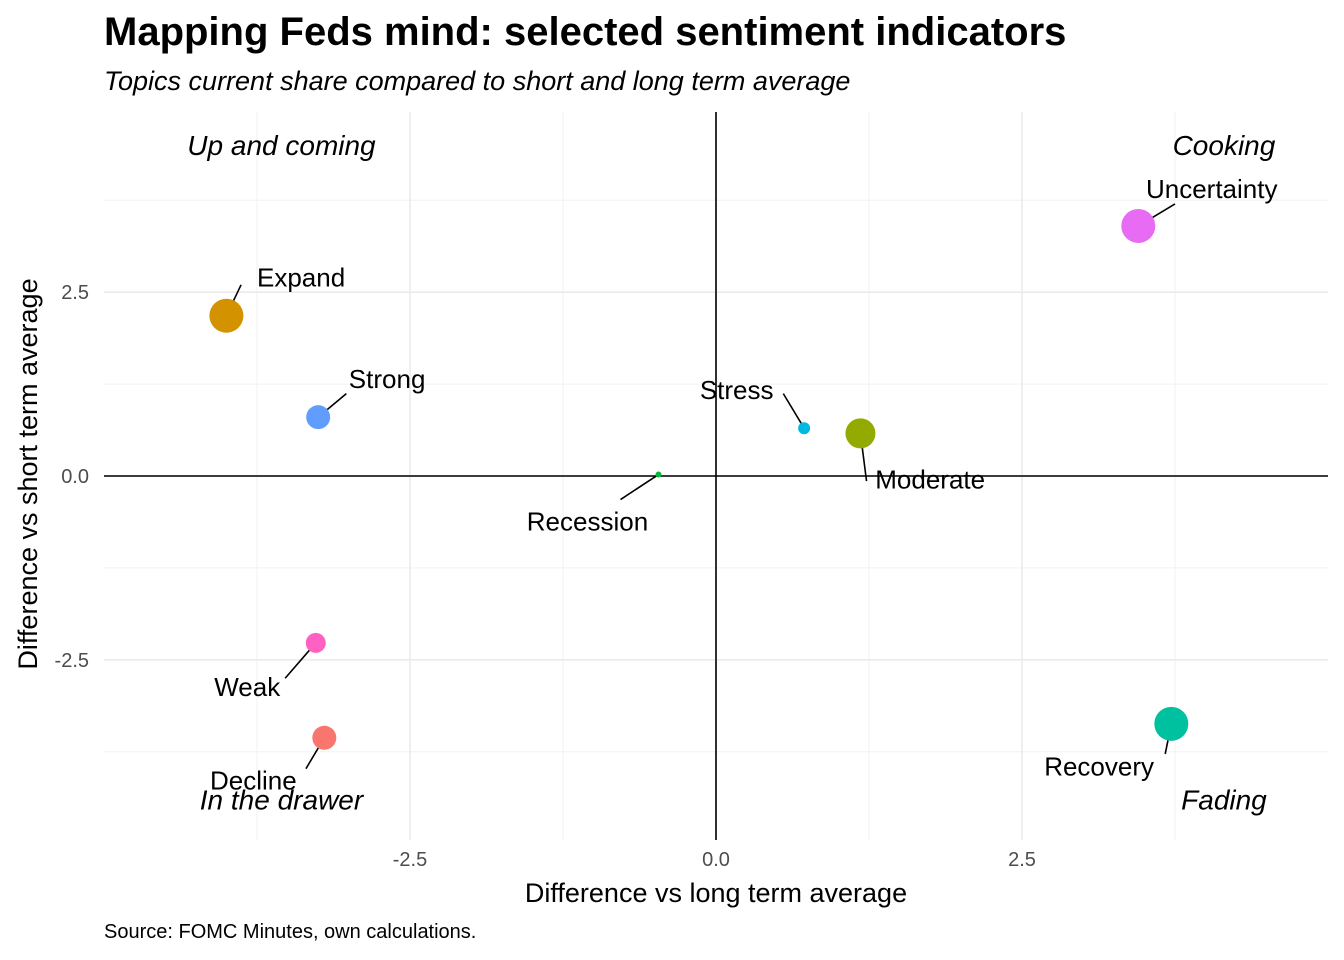 The image size is (1344, 960). What do you see at coordinates (737, 390) in the screenshot?
I see `data-label: Stress` at bounding box center [737, 390].